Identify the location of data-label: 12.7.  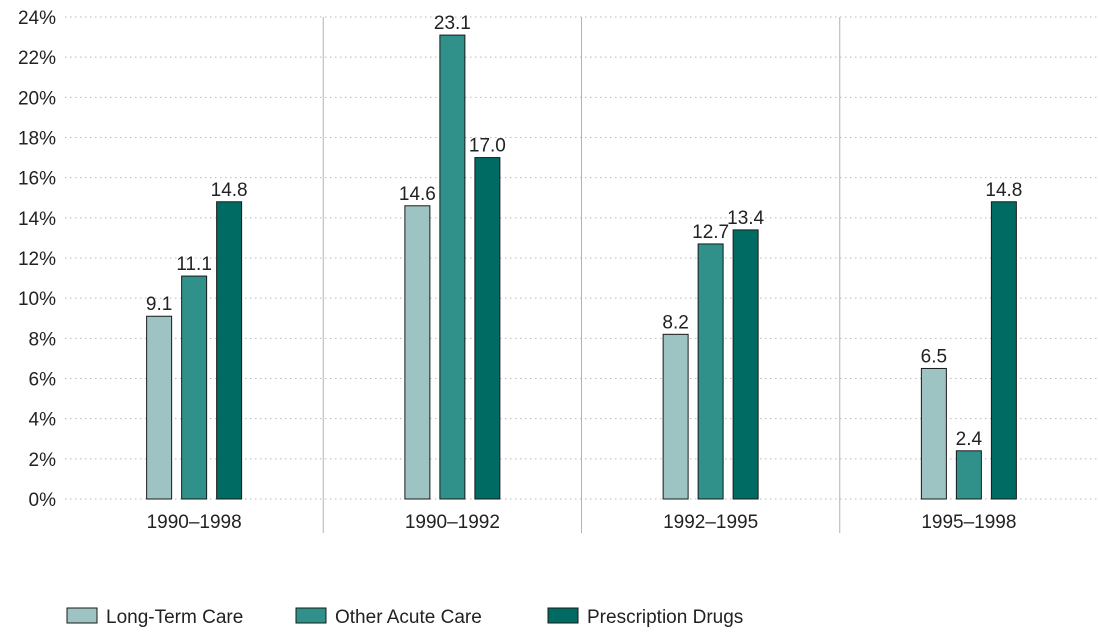
(710, 232).